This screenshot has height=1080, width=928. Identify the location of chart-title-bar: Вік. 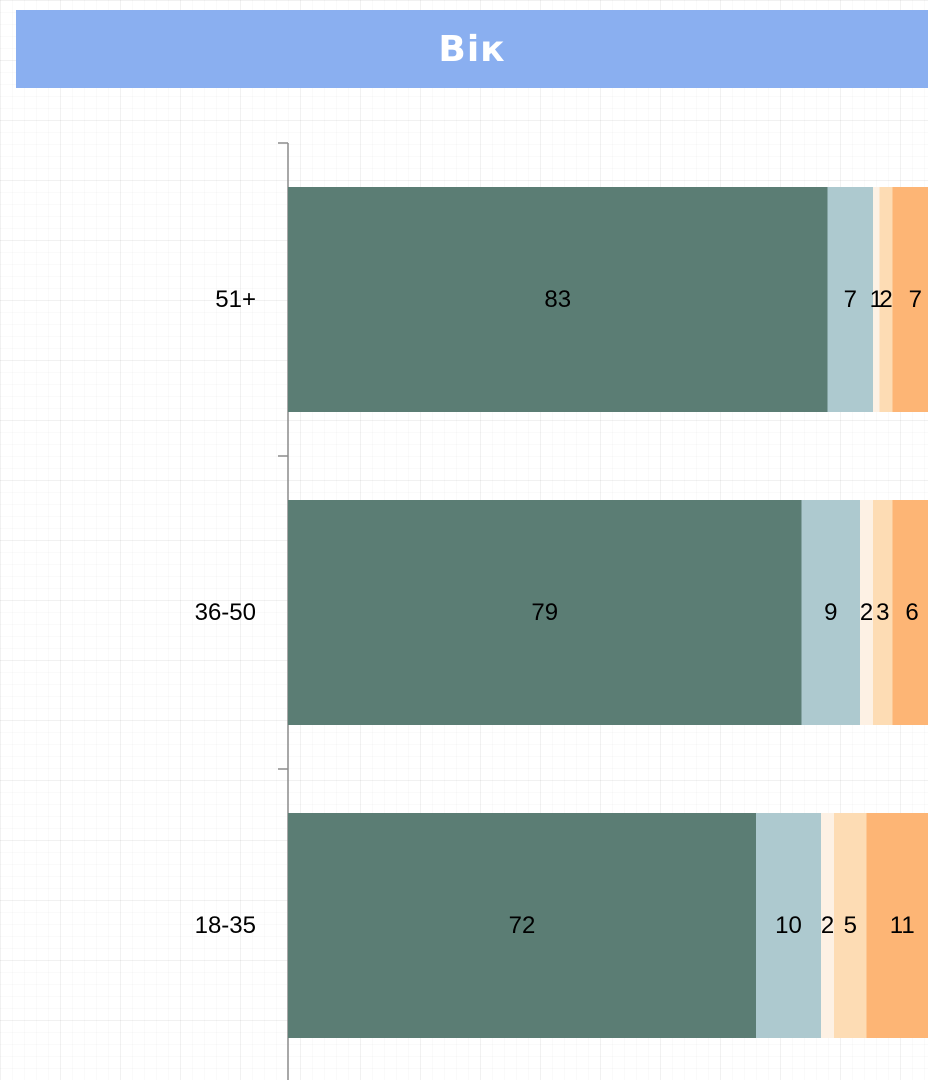
(472, 49).